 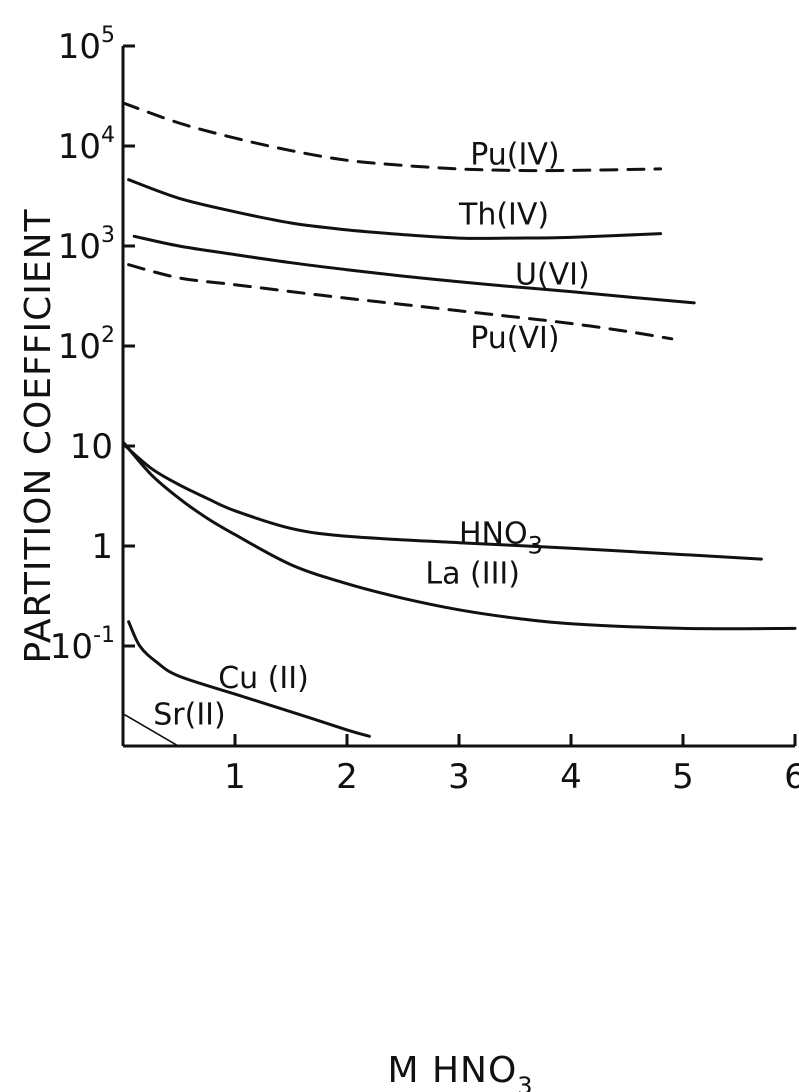 I want to click on series-line-pu-vi, so click(x=400, y=302).